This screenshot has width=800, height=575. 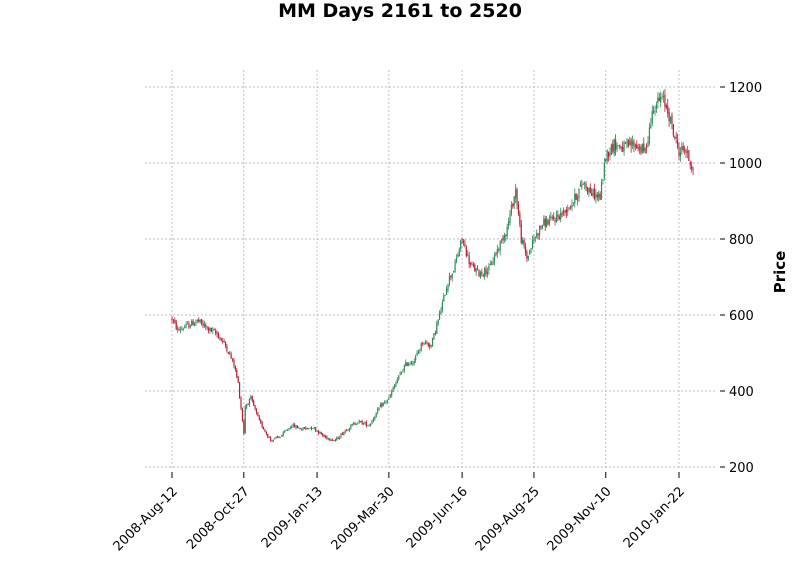 What do you see at coordinates (292, 517) in the screenshot?
I see `x-tick-label: 2009-Jan-13` at bounding box center [292, 517].